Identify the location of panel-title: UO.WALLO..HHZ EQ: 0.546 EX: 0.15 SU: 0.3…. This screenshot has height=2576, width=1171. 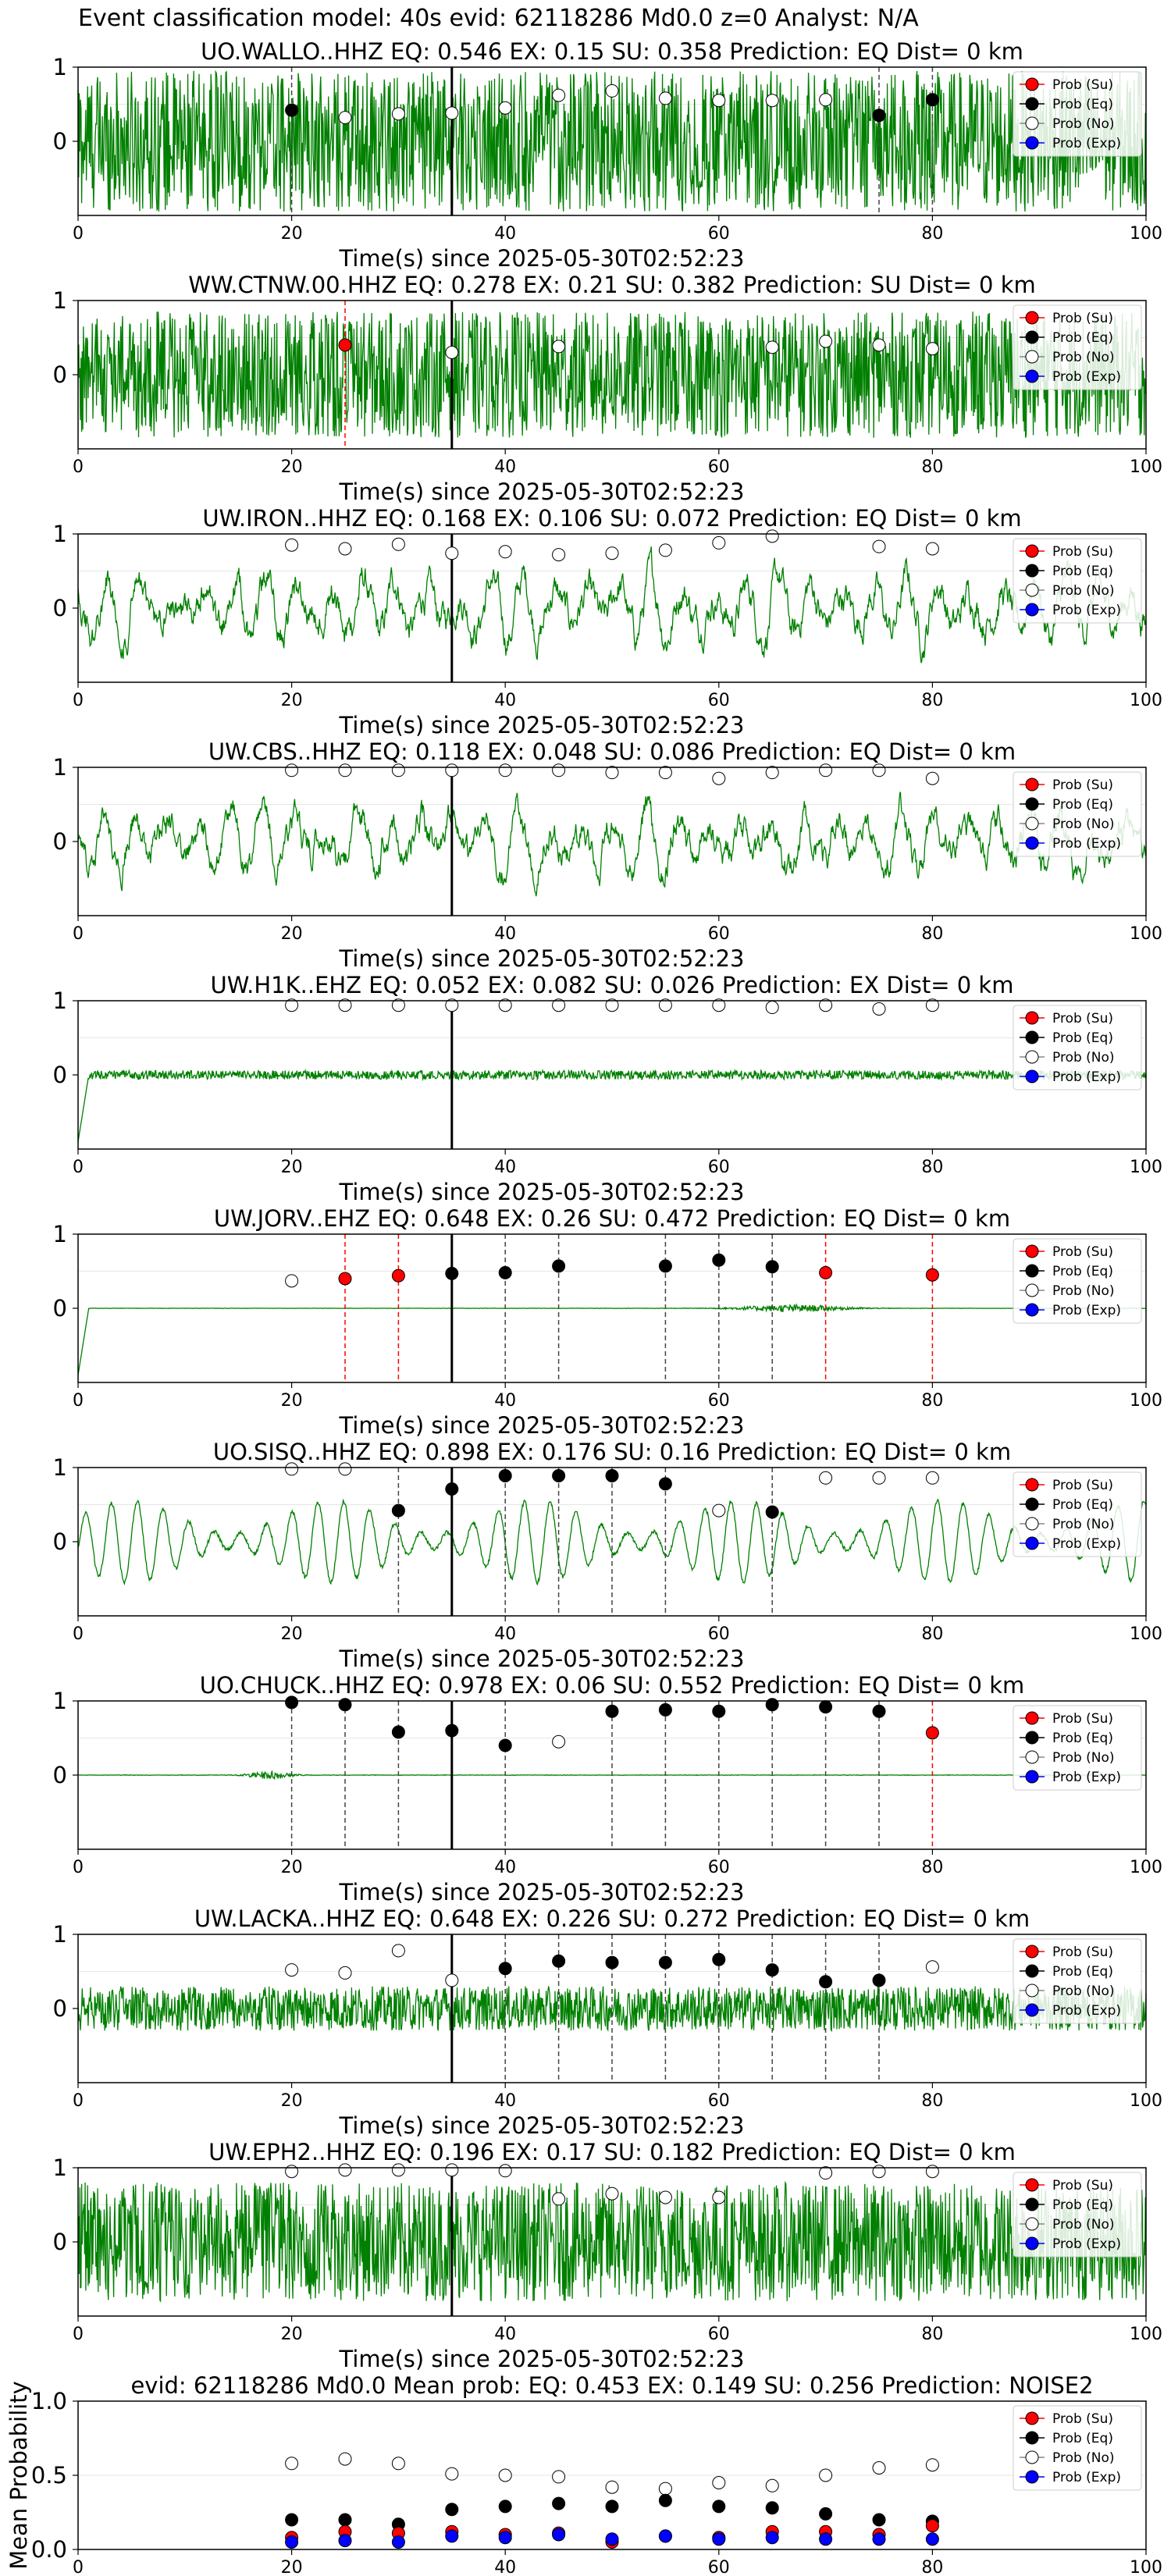
(612, 51).